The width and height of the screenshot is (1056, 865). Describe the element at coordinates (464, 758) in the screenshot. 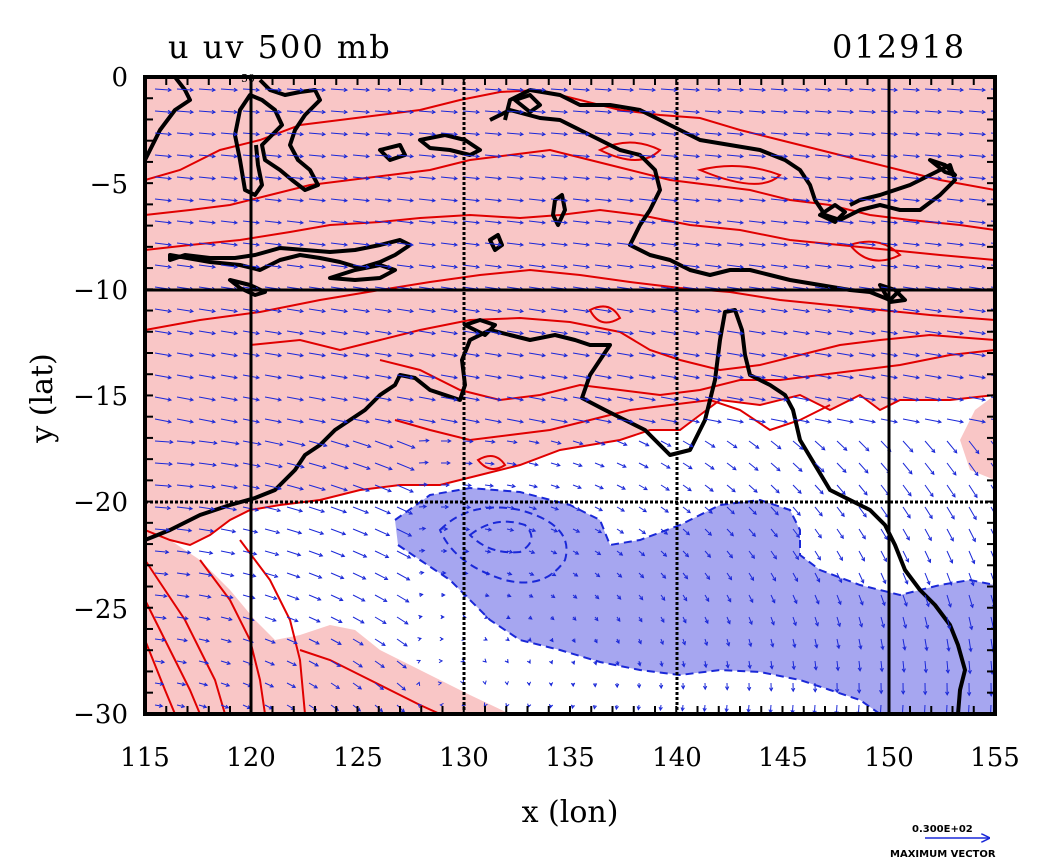

I see `x-tick-label: 130` at that location.